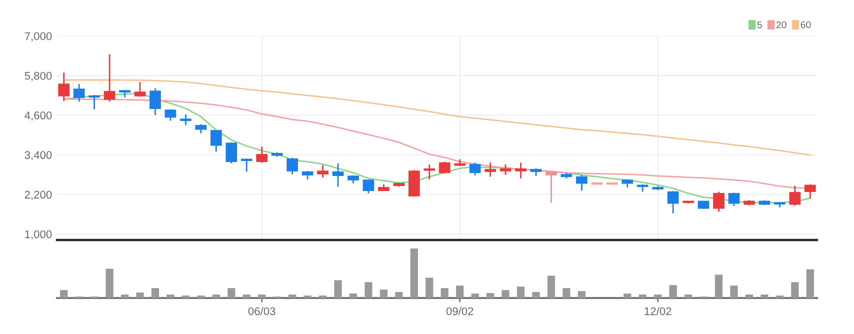 The height and width of the screenshot is (334, 854). Describe the element at coordinates (460, 311) in the screenshot. I see `x-tick-label: 09/02` at that location.